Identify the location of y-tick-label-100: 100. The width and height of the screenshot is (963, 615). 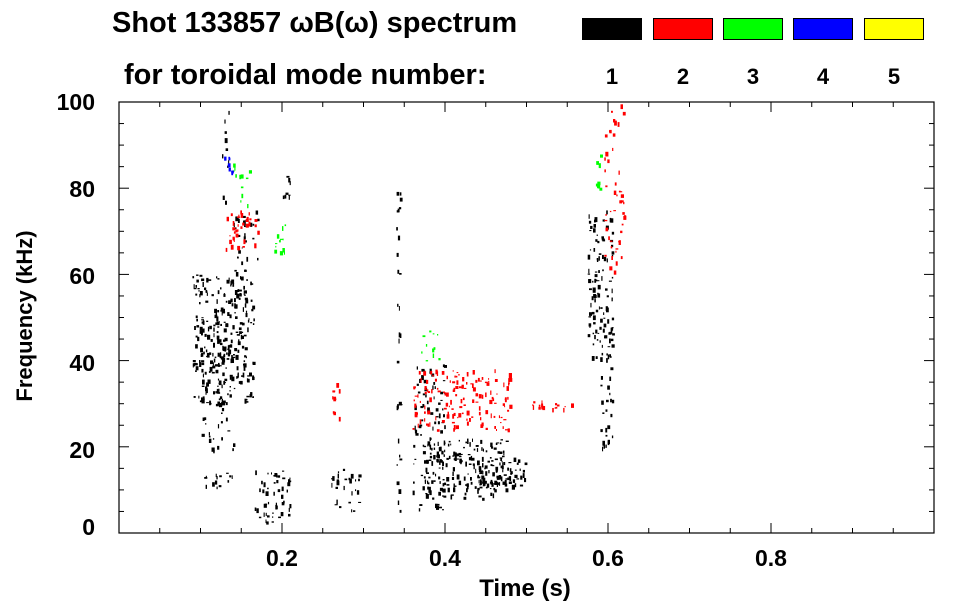
(75, 102).